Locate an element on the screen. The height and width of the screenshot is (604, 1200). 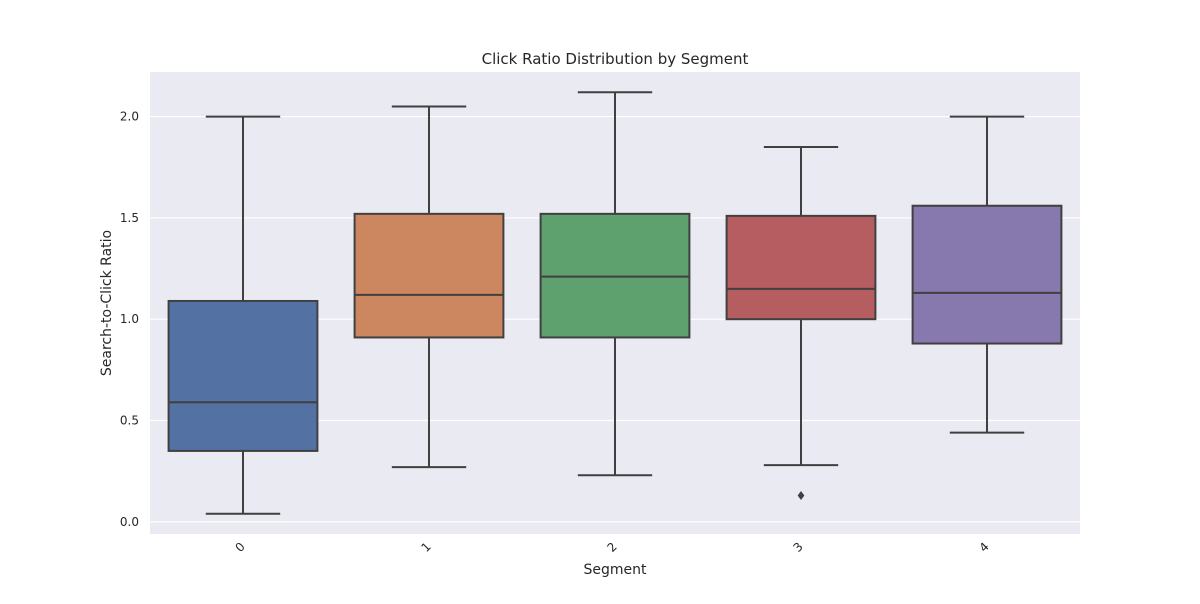
y-tick-label: 1.5 is located at coordinates (129, 218).